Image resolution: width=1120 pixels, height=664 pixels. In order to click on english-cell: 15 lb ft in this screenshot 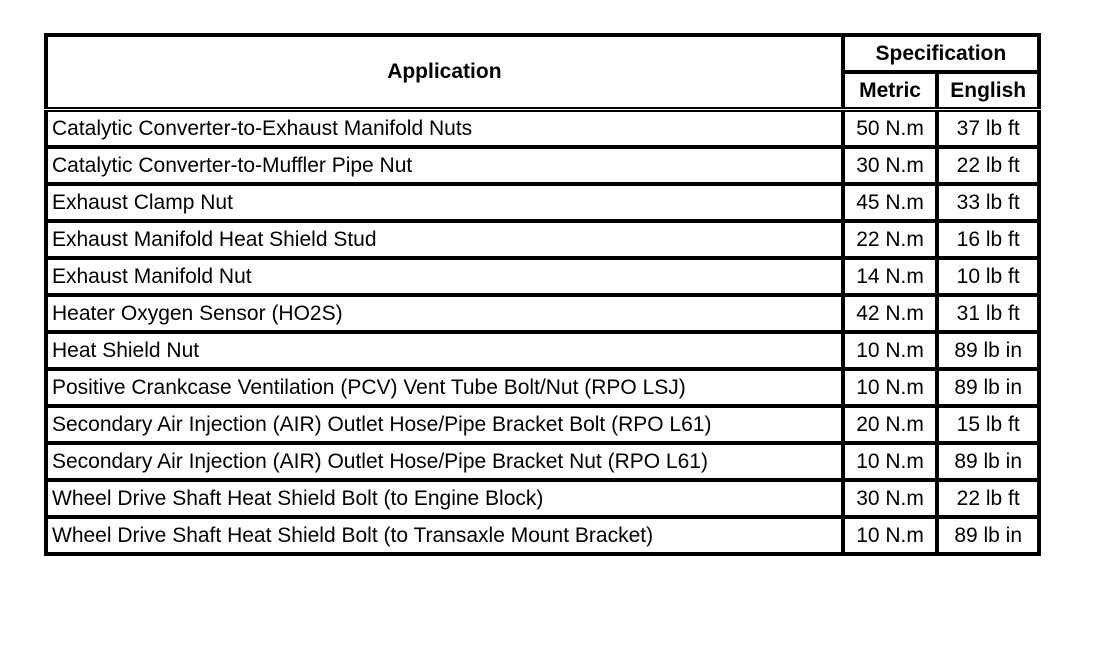, I will do `click(988, 424)`.